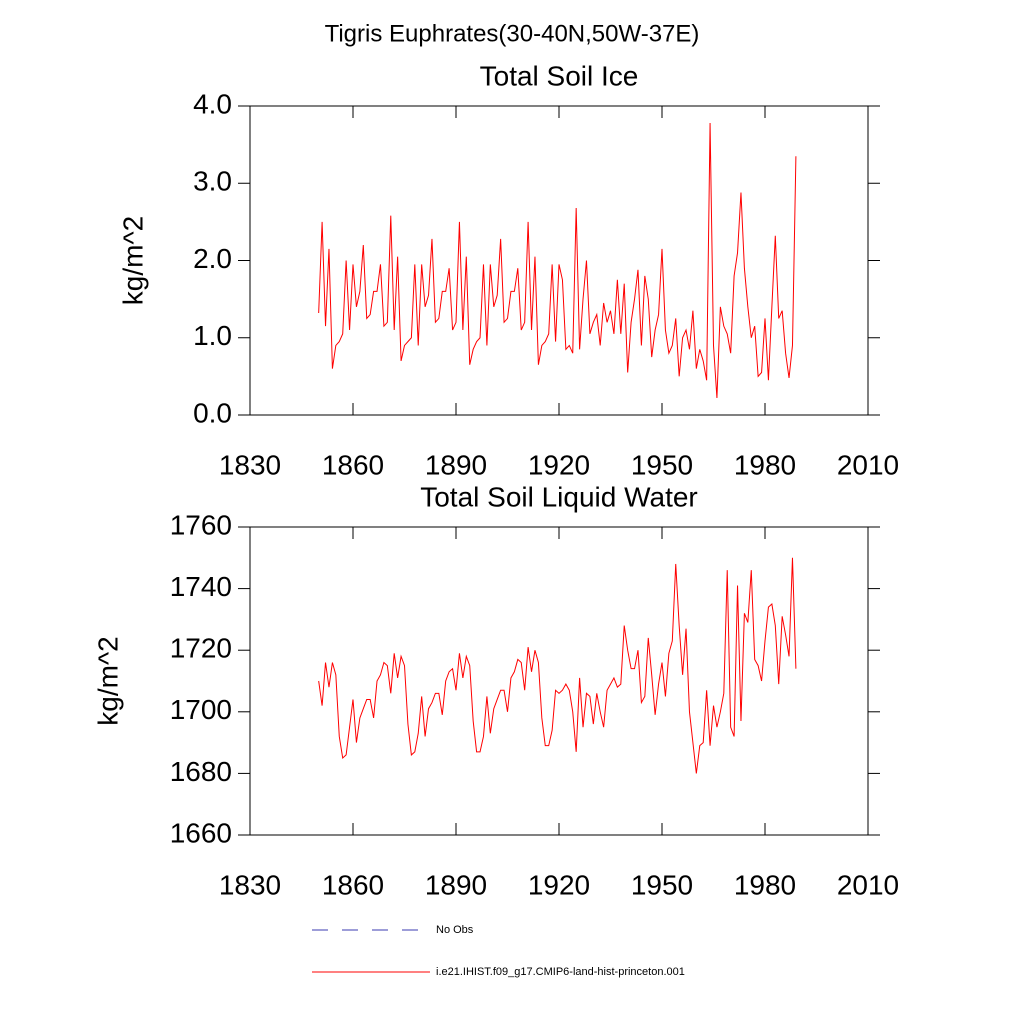  Describe the element at coordinates (201, 648) in the screenshot. I see `y-tick-label: 1720` at that location.